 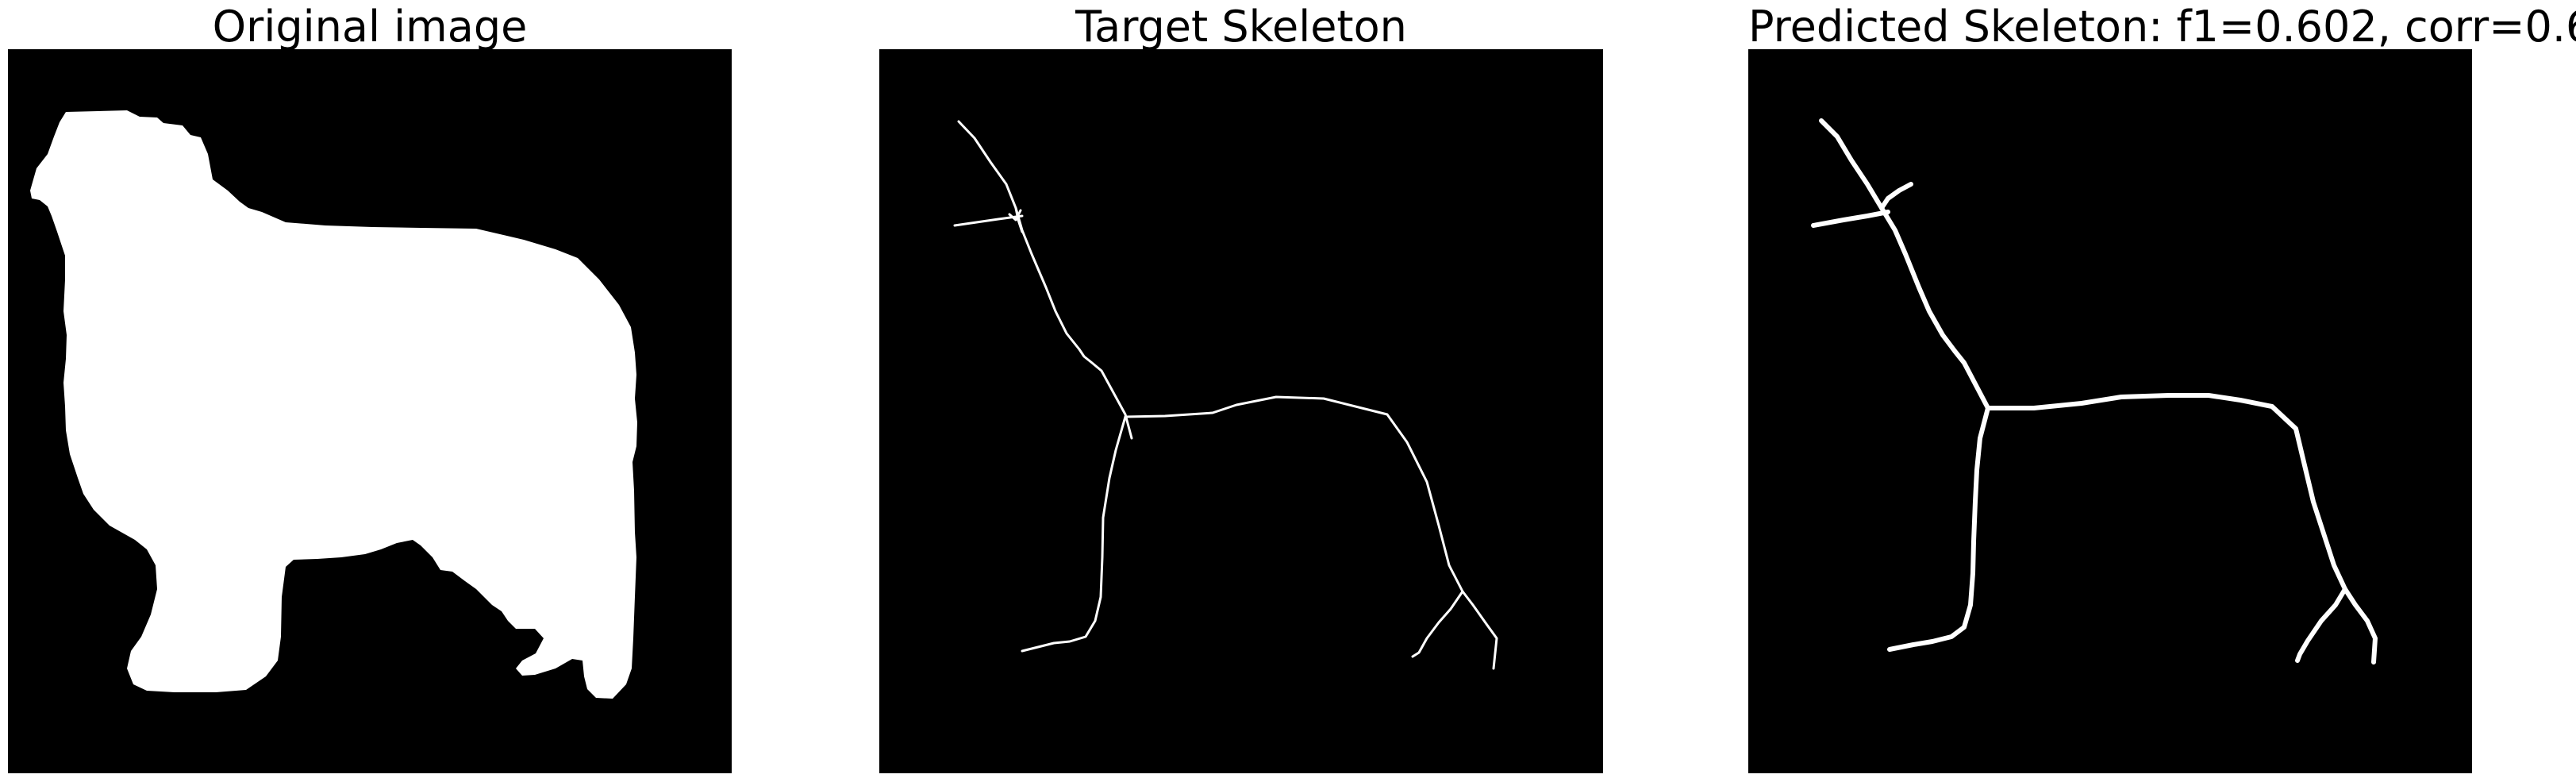 I want to click on panel-title-target: Target Skeleton, so click(x=1241, y=27).